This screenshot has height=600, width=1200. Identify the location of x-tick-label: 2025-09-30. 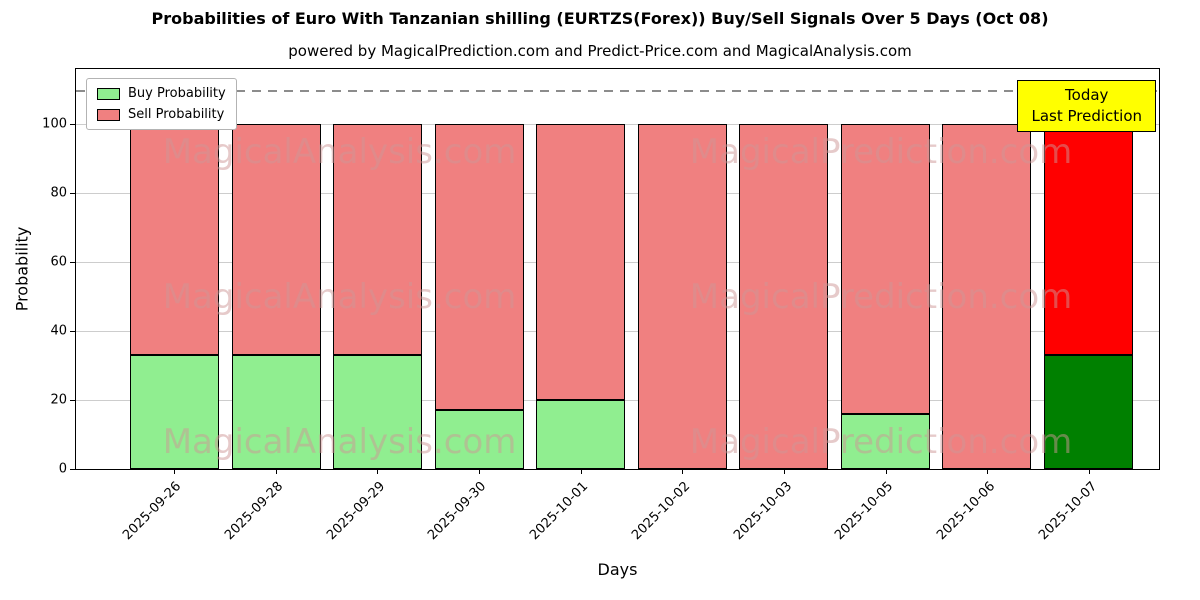
(457, 511).